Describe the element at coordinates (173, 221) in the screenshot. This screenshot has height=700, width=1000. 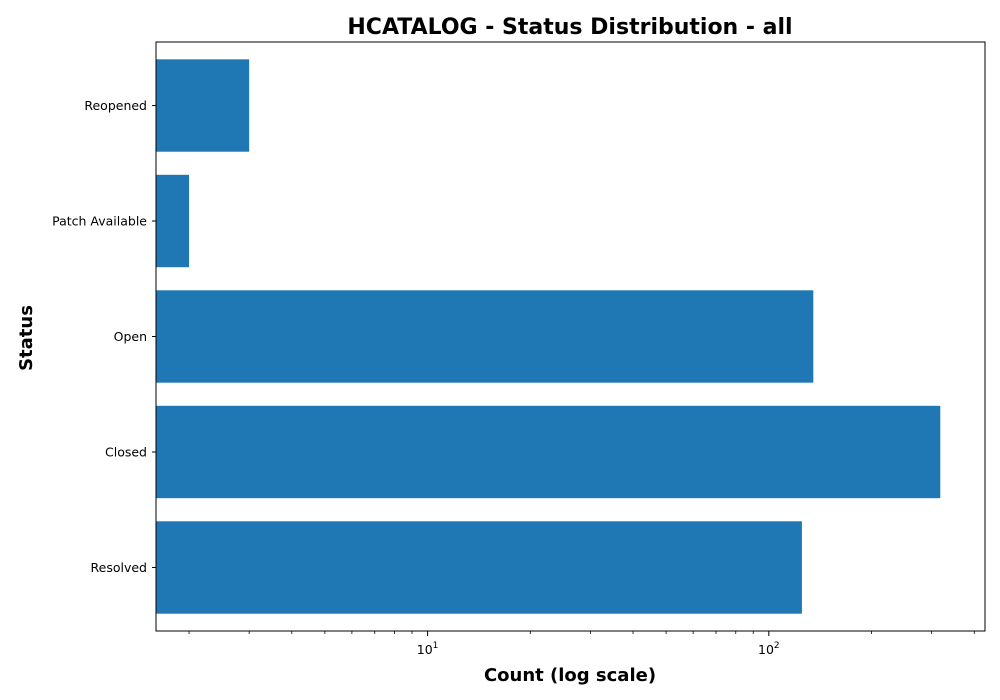
I see `bar-patch-available` at that location.